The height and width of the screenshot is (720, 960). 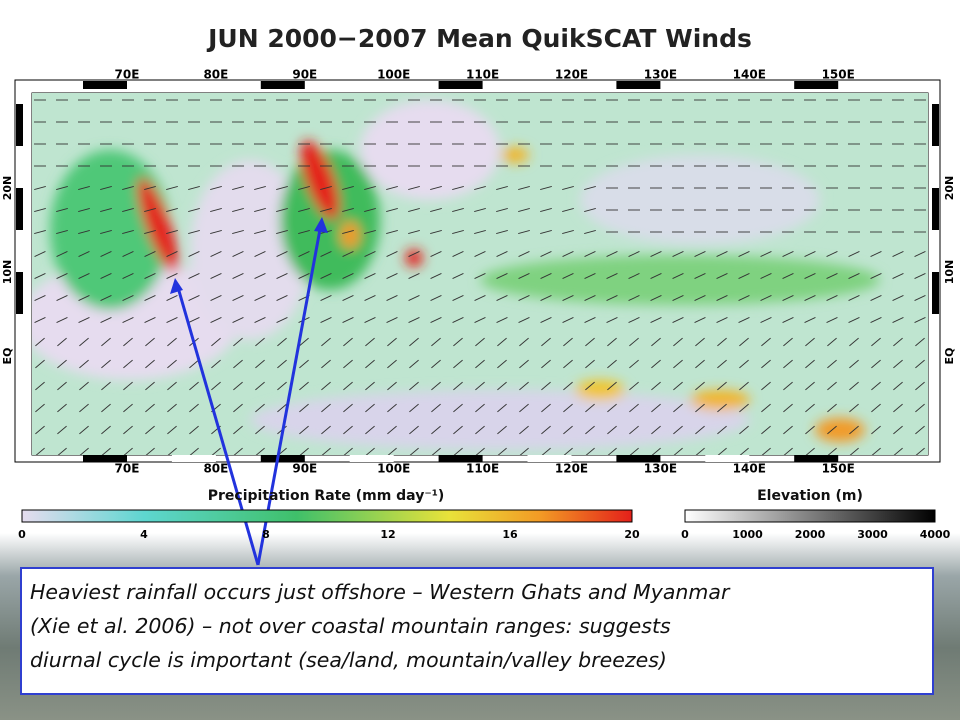 I want to click on elevation-tick-label: 3000, so click(x=872, y=534).